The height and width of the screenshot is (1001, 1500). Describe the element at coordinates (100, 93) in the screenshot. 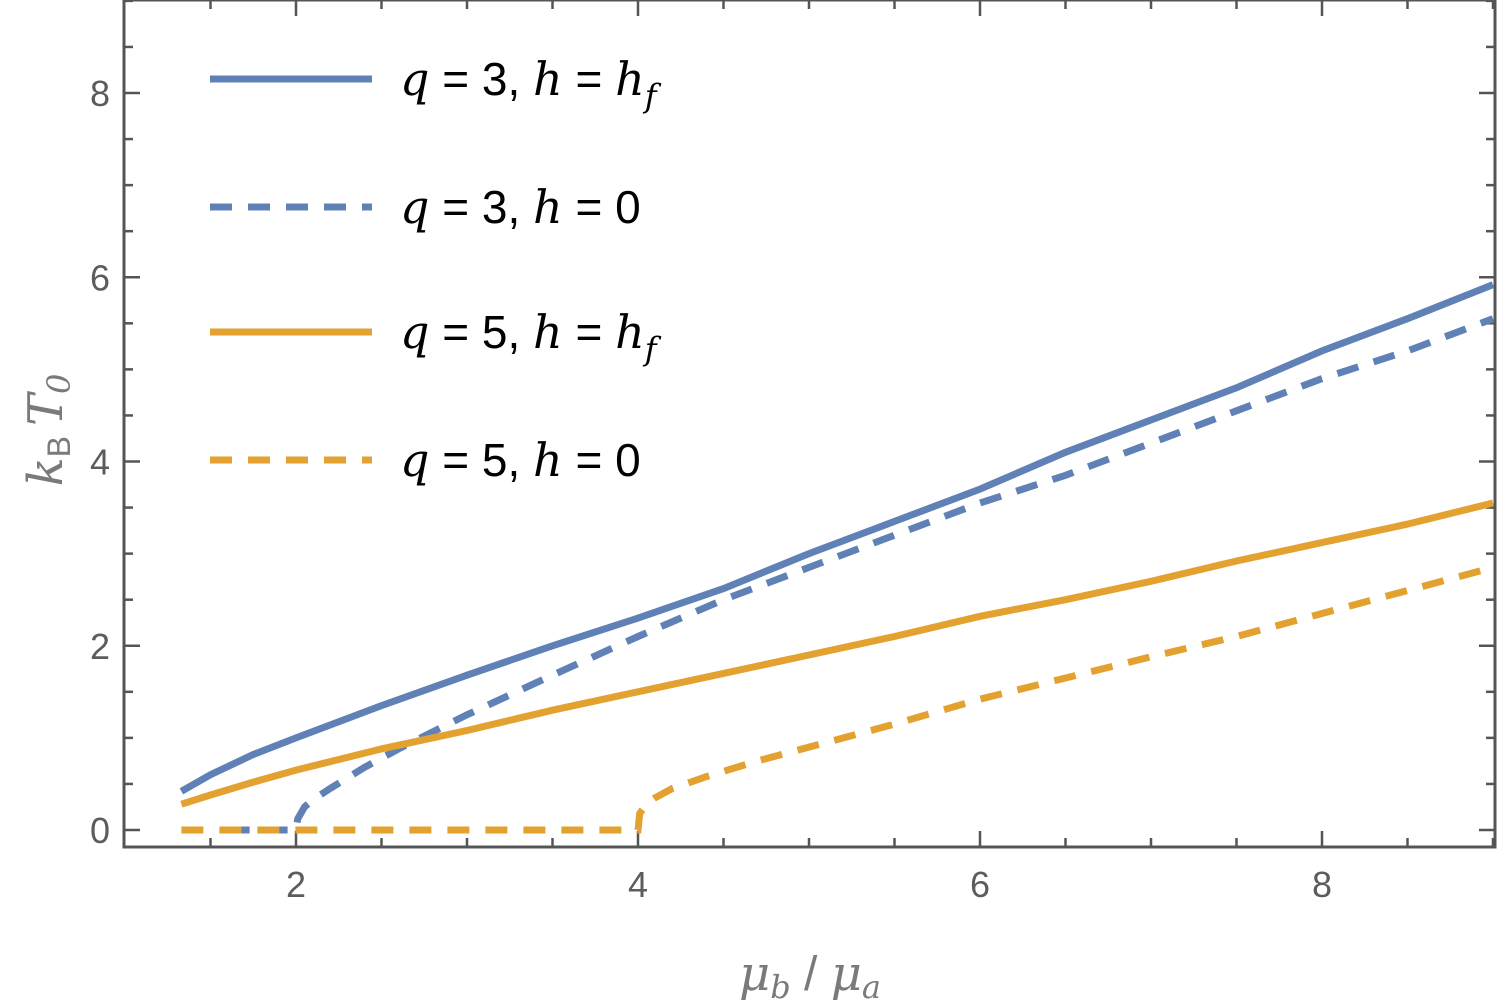

I see `y-tick-label: 8` at that location.